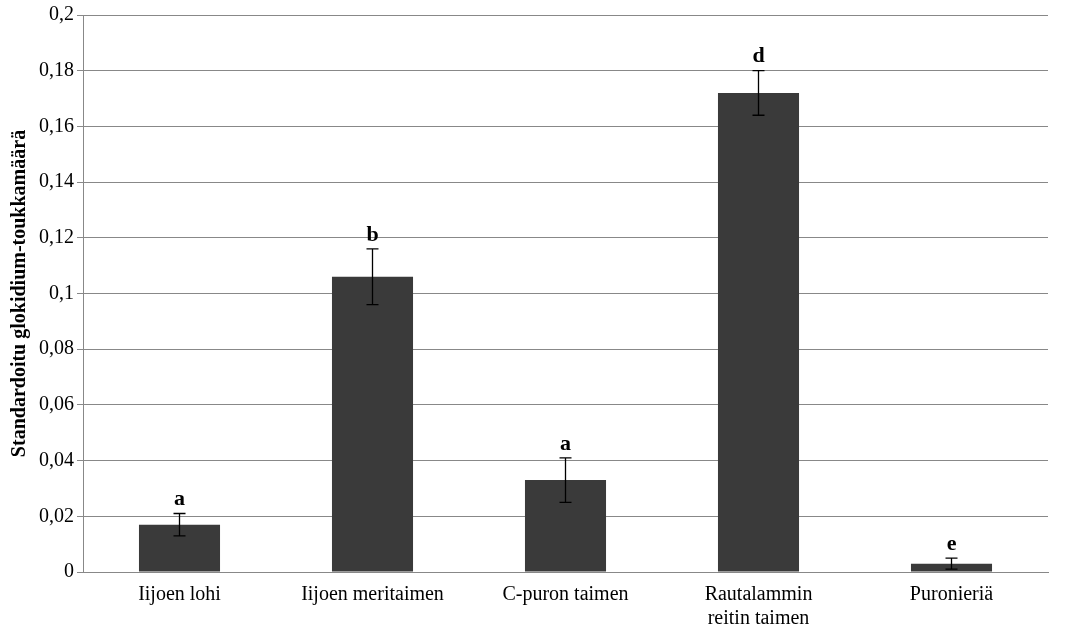 This screenshot has width=1068, height=634. What do you see at coordinates (69, 570) in the screenshot?
I see `y-tick-label: 0` at bounding box center [69, 570].